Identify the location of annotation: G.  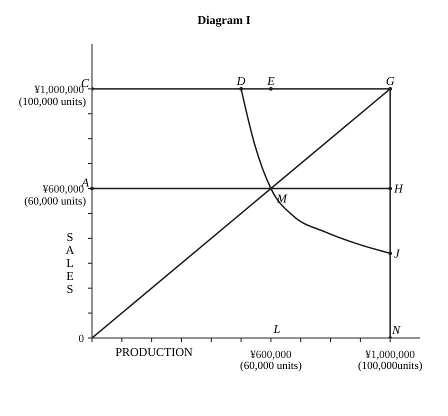
(390, 81).